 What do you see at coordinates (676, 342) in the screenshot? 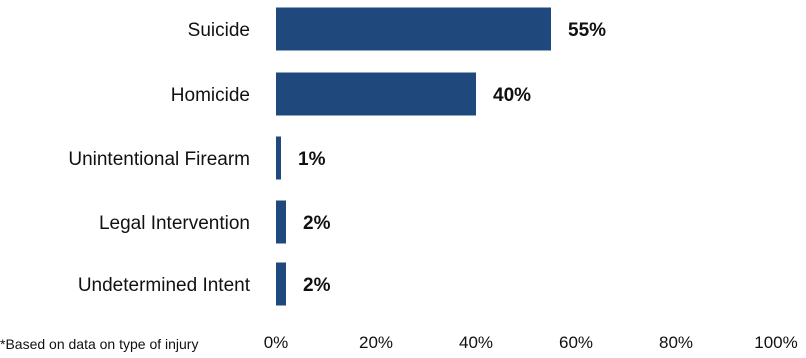
I see `x-tick-label: 80%` at bounding box center [676, 342].